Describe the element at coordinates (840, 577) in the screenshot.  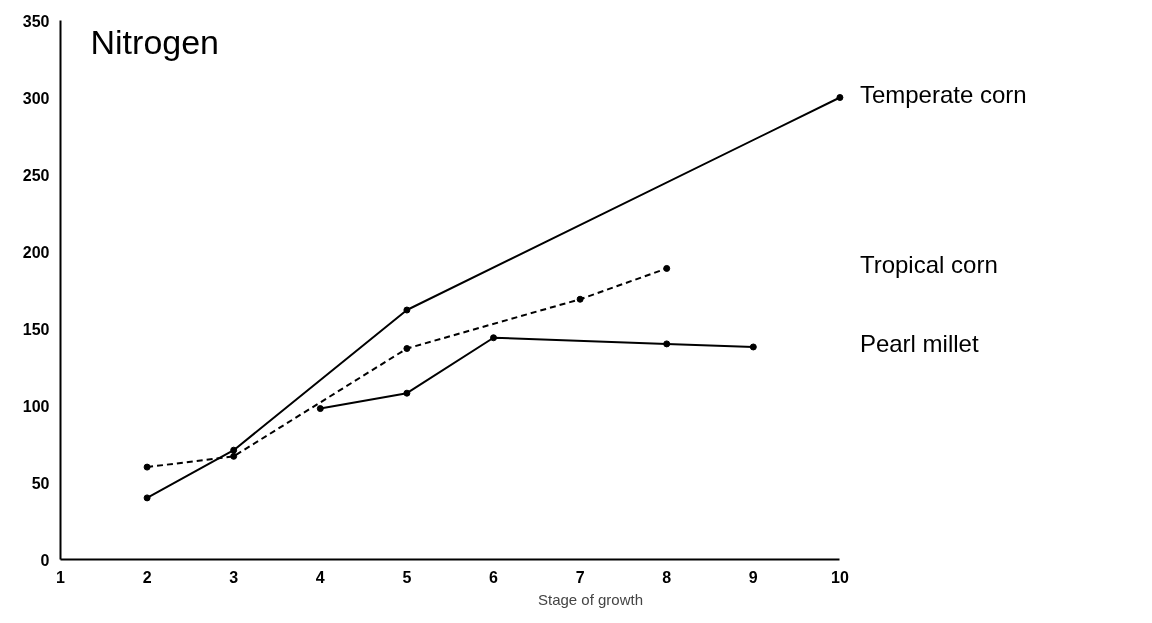
I see `x-tick-label: 10` at that location.